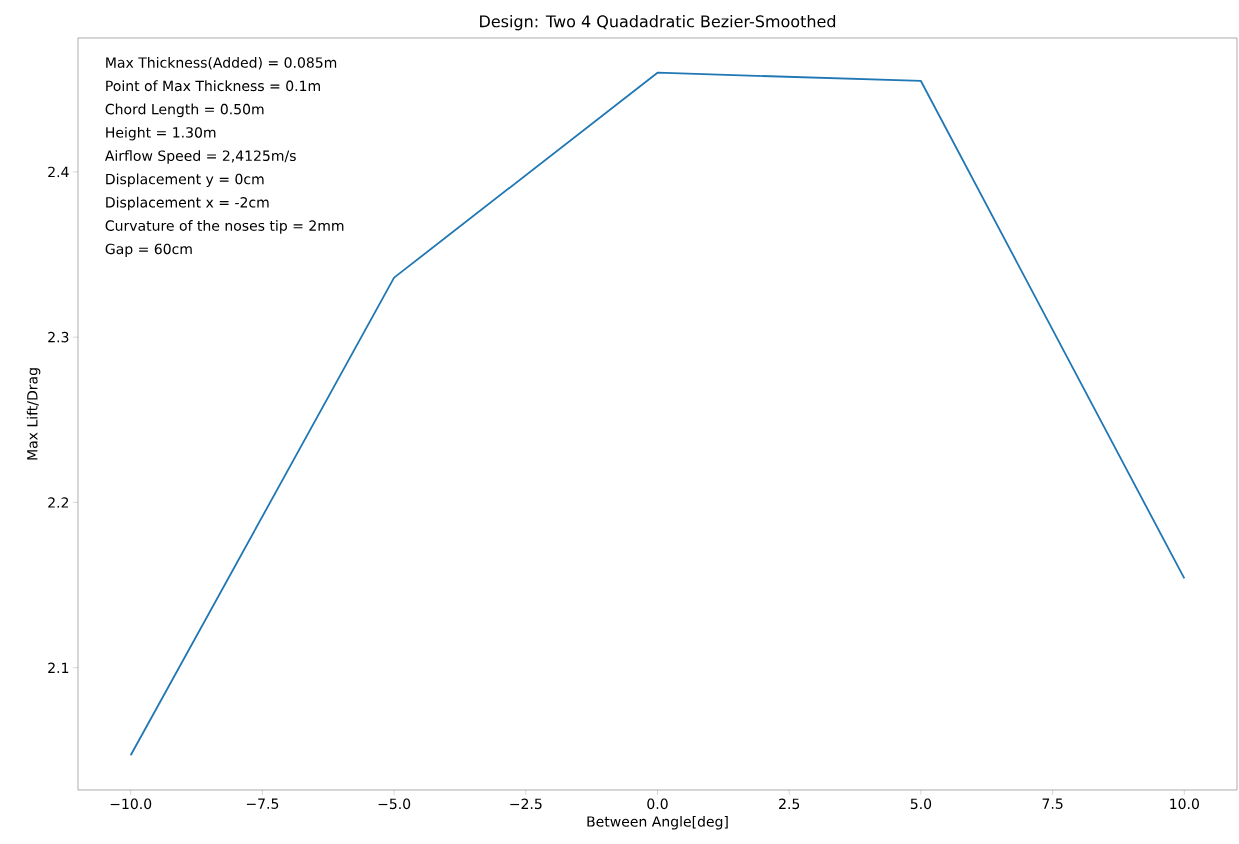 This screenshot has width=1239, height=844. Describe the element at coordinates (1184, 804) in the screenshot. I see `x-tick-label: 10.0` at that location.